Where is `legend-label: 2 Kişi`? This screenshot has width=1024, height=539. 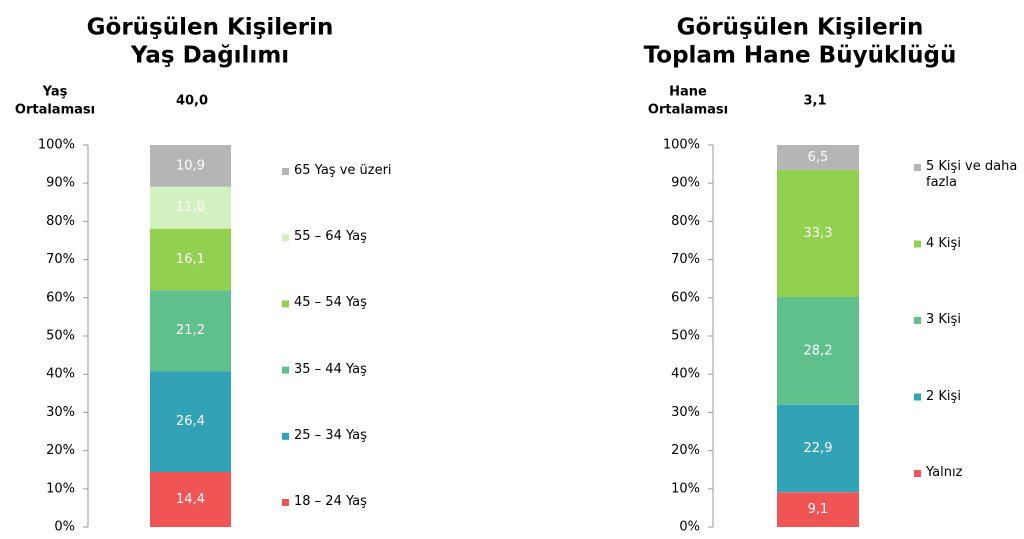 legend-label: 2 Kişi is located at coordinates (943, 396).